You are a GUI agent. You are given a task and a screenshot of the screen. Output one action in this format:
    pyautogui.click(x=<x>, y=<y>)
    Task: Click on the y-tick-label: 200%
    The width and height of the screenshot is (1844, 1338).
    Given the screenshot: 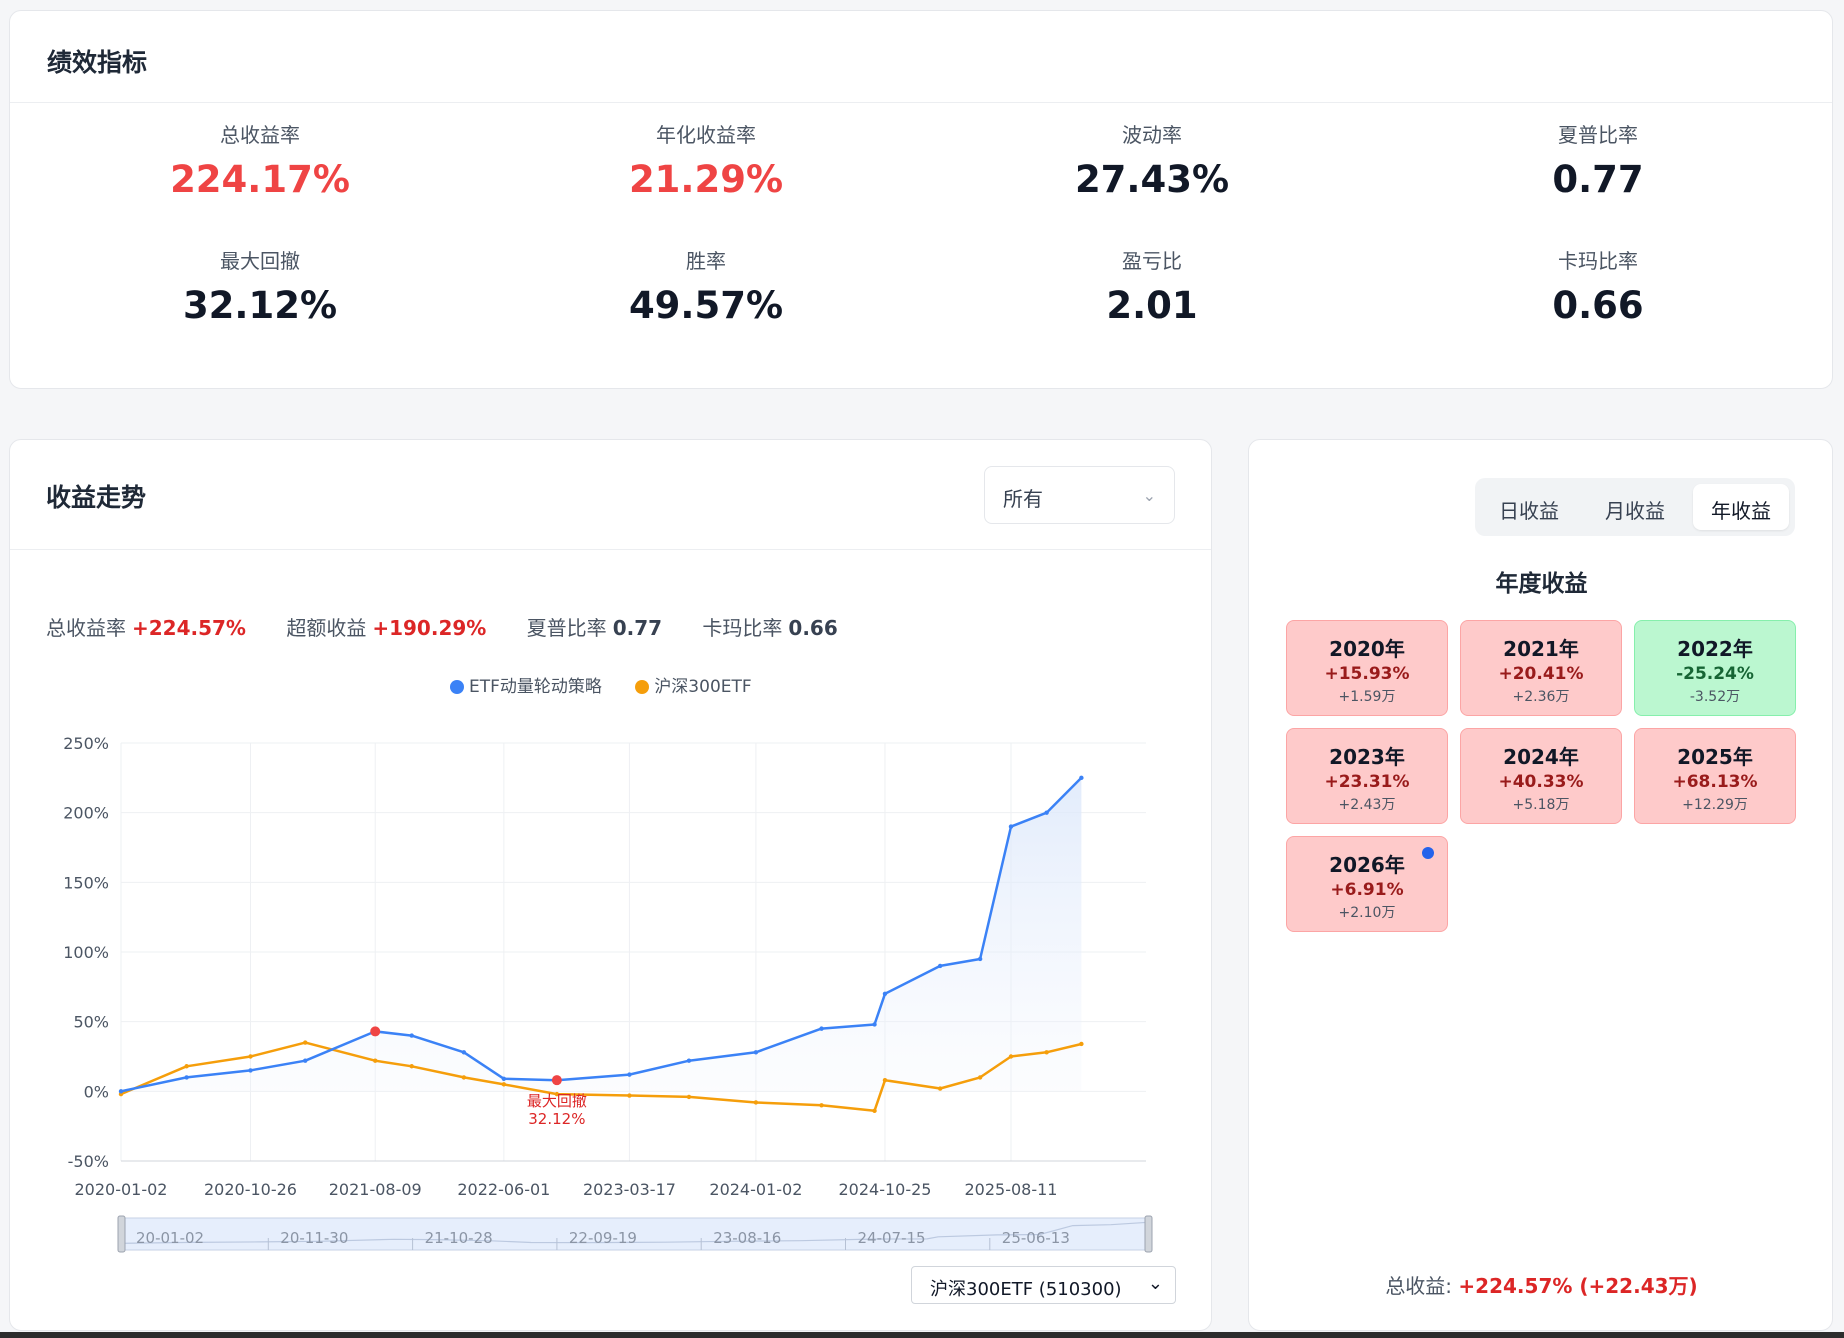 What is the action you would take?
    pyautogui.click(x=86, y=813)
    